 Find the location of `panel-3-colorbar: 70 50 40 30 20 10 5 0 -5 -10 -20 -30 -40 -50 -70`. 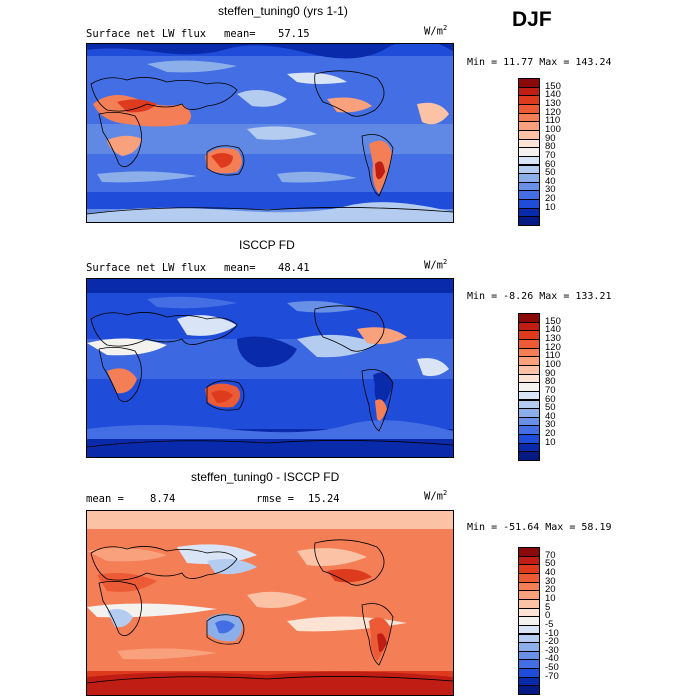

panel-3-colorbar: 70 50 40 30 20 10 5 0 -5 -10 -20 -30 -40 -50 -70 is located at coordinates (538, 621).